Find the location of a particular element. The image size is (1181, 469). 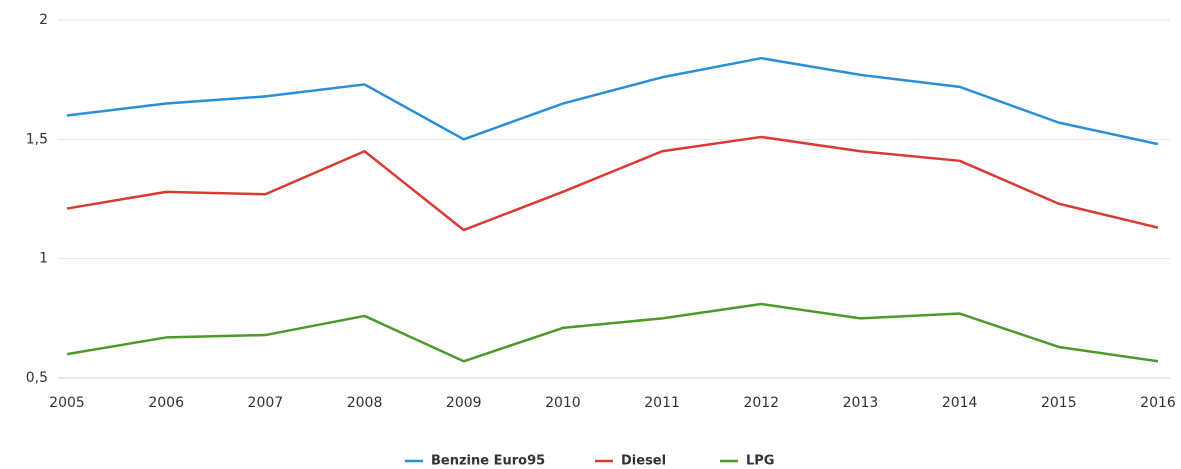

x-tick-label: 2011 is located at coordinates (662, 403).